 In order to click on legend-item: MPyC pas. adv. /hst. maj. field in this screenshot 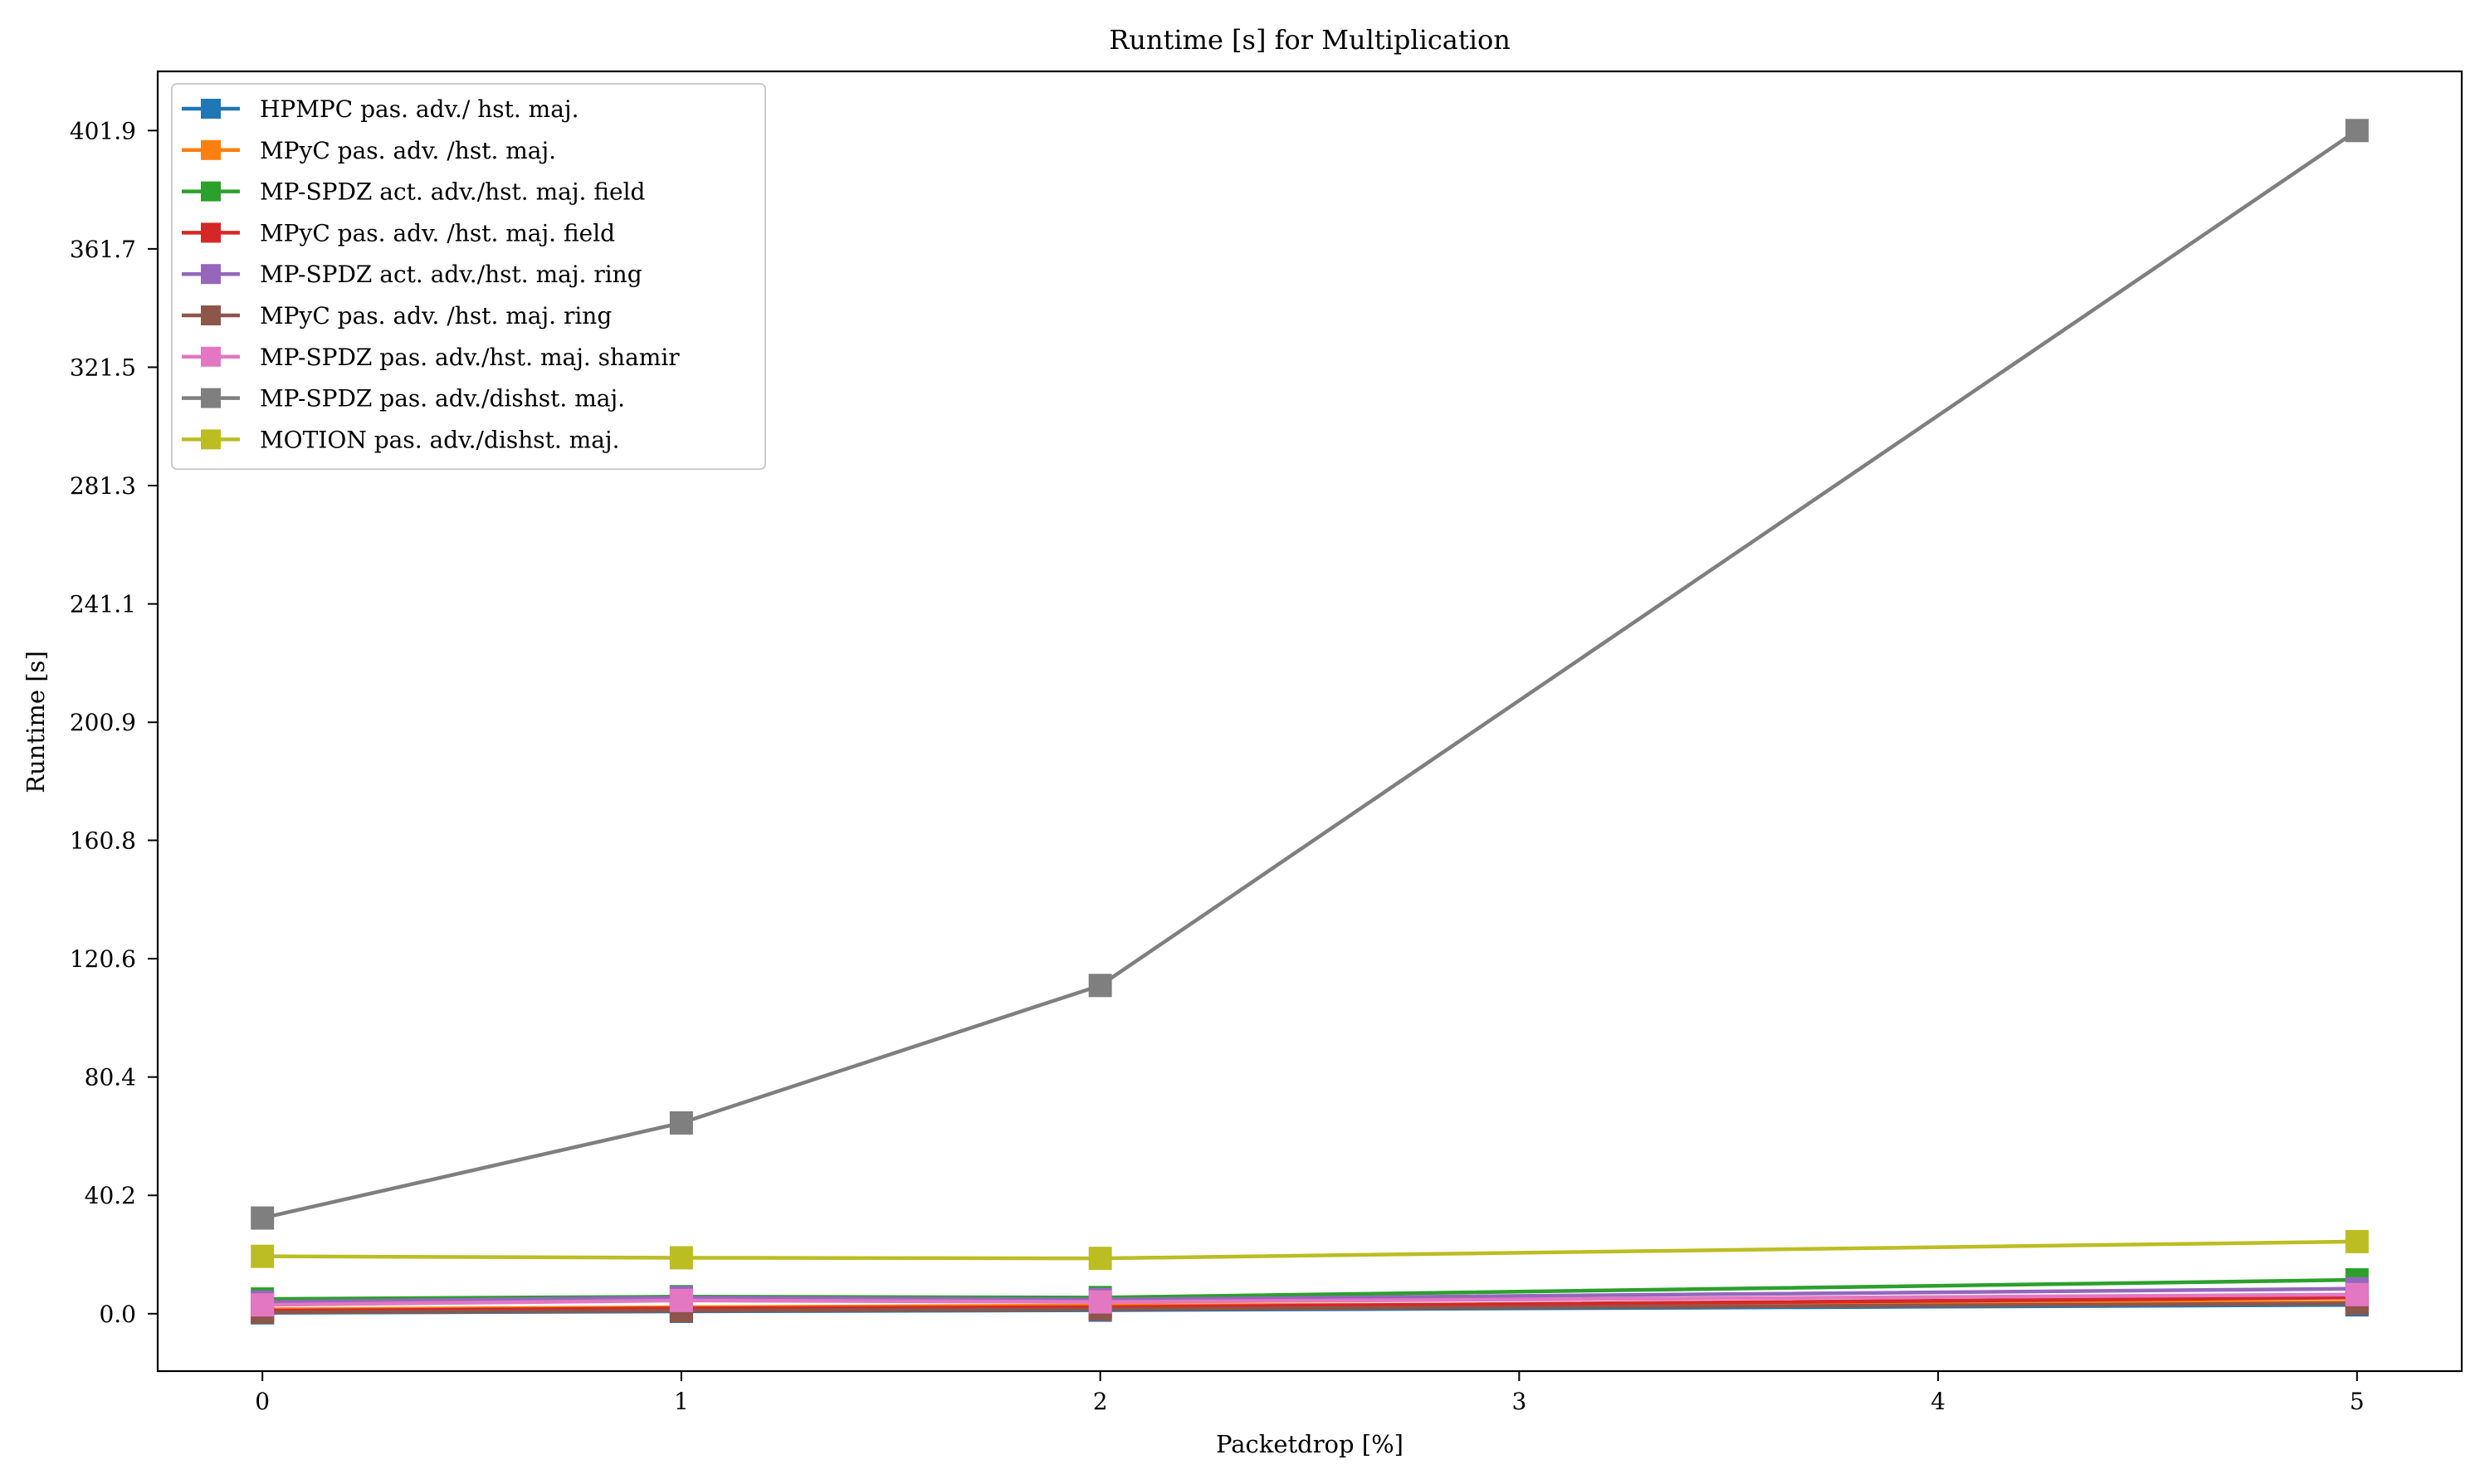, I will do `click(398, 233)`.